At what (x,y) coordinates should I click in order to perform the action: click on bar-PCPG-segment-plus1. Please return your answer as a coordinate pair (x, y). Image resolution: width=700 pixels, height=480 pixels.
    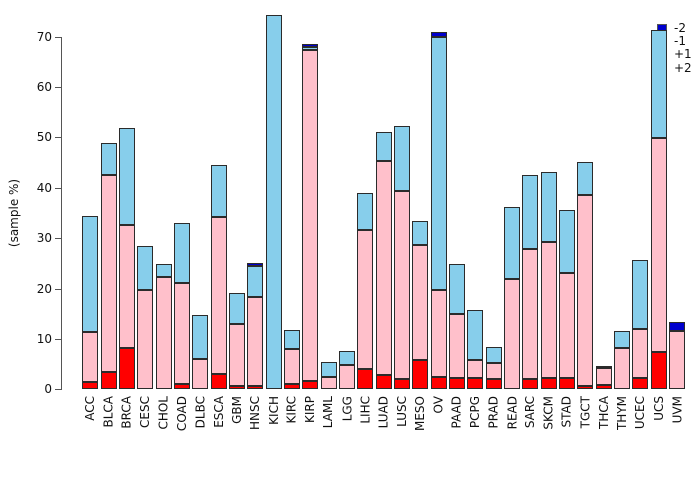
    Looking at the image, I should click on (475, 369).